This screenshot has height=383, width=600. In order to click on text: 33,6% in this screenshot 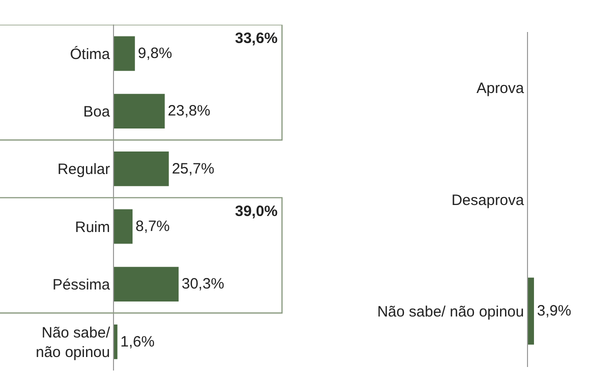, I will do `click(256, 38)`.